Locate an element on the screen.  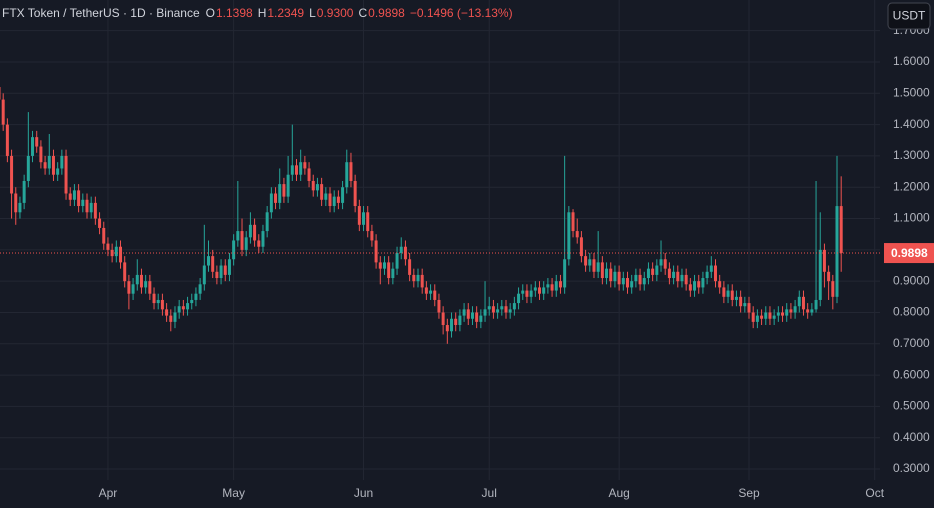
low-value: 0.9300 is located at coordinates (335, 13).